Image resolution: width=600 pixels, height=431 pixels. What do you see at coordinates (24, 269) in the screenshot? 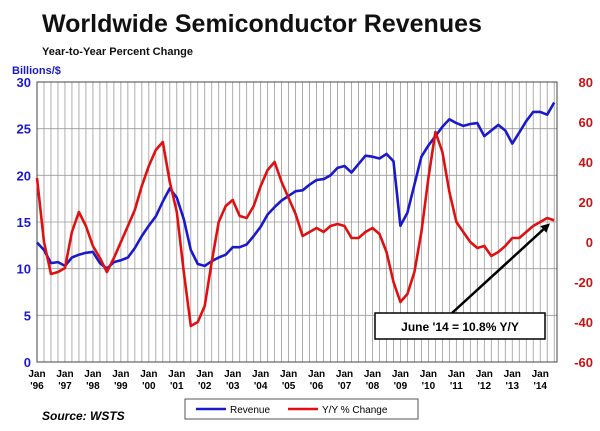
I see `left-axis-tick-label: 10` at bounding box center [24, 269].